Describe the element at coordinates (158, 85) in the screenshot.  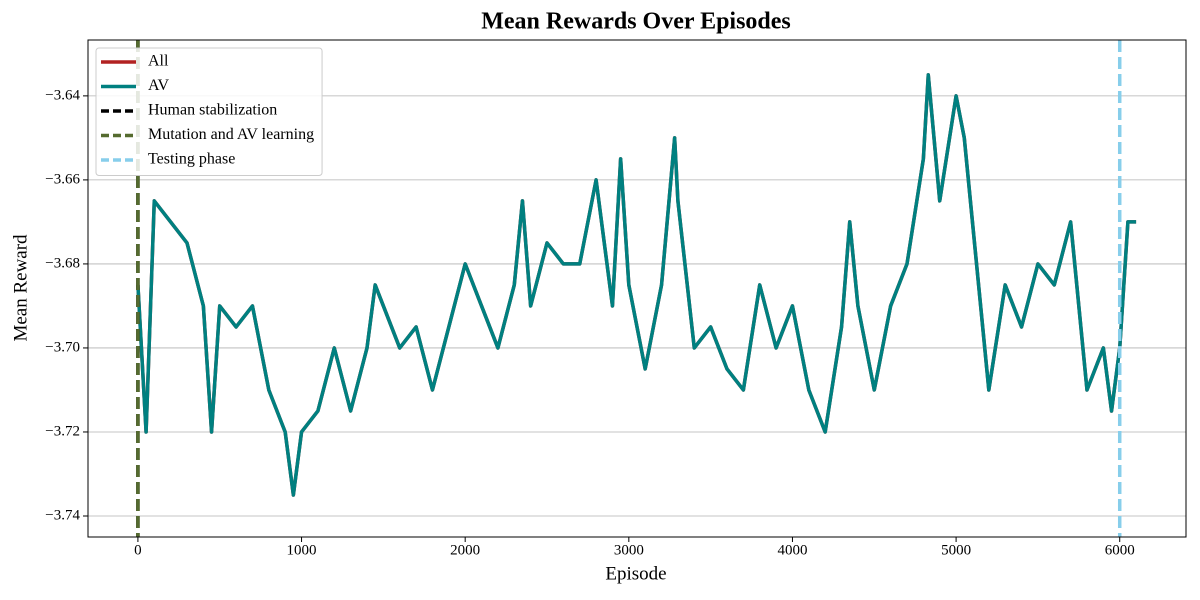
I see `legend-label: AV` at that location.